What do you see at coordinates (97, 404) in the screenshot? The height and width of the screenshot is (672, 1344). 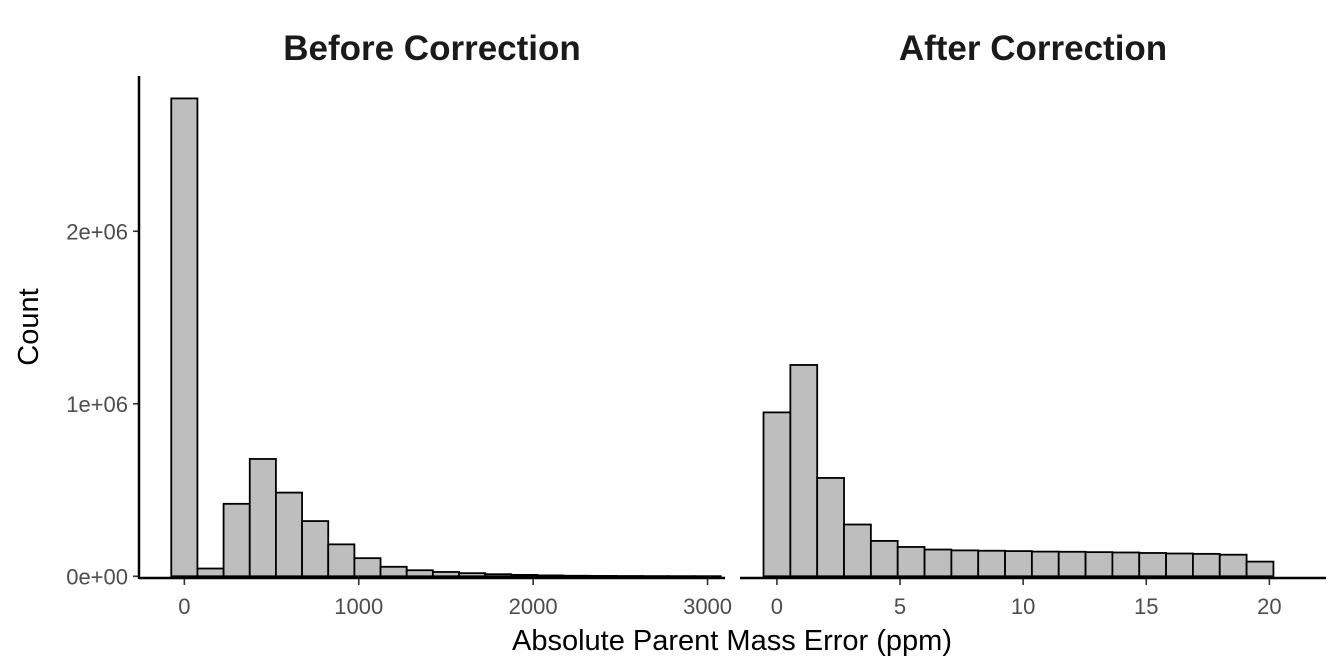 I see `y-tick-label: 1e+06` at bounding box center [97, 404].